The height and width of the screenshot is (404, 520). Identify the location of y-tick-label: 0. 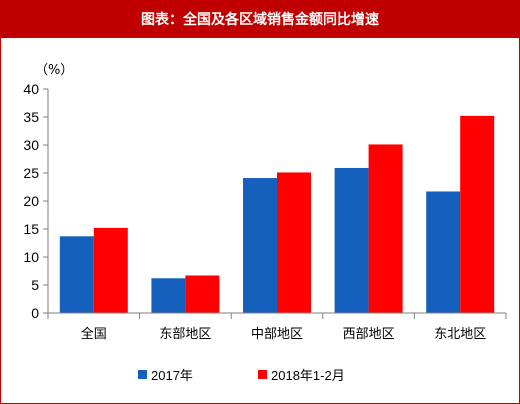
(35, 313).